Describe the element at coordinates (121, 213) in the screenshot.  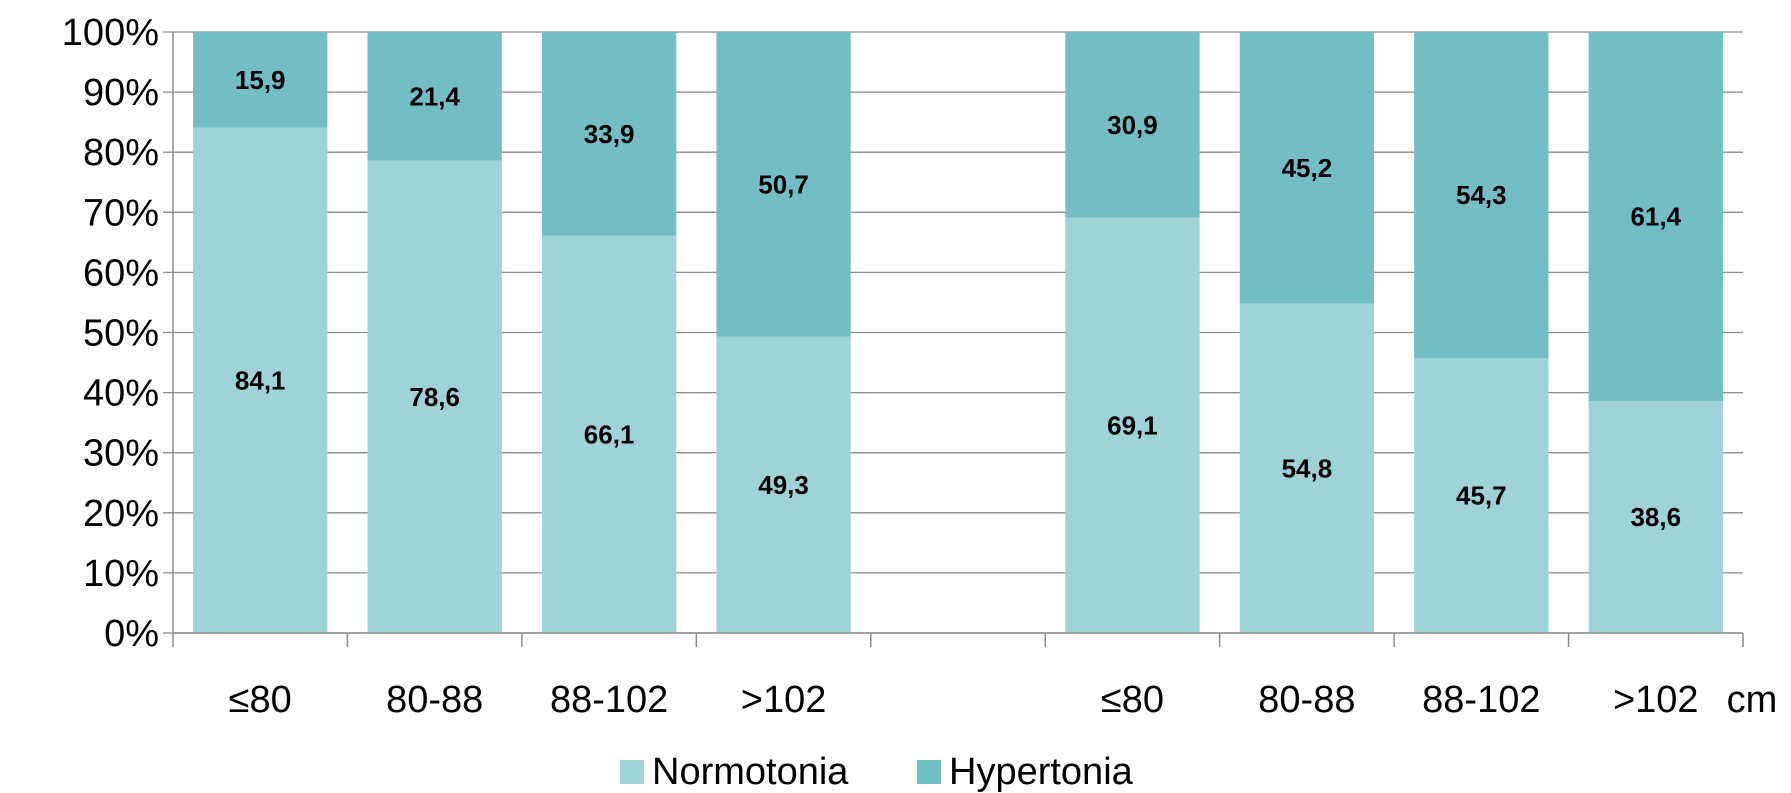
I see `y-tick-label: 70%` at that location.